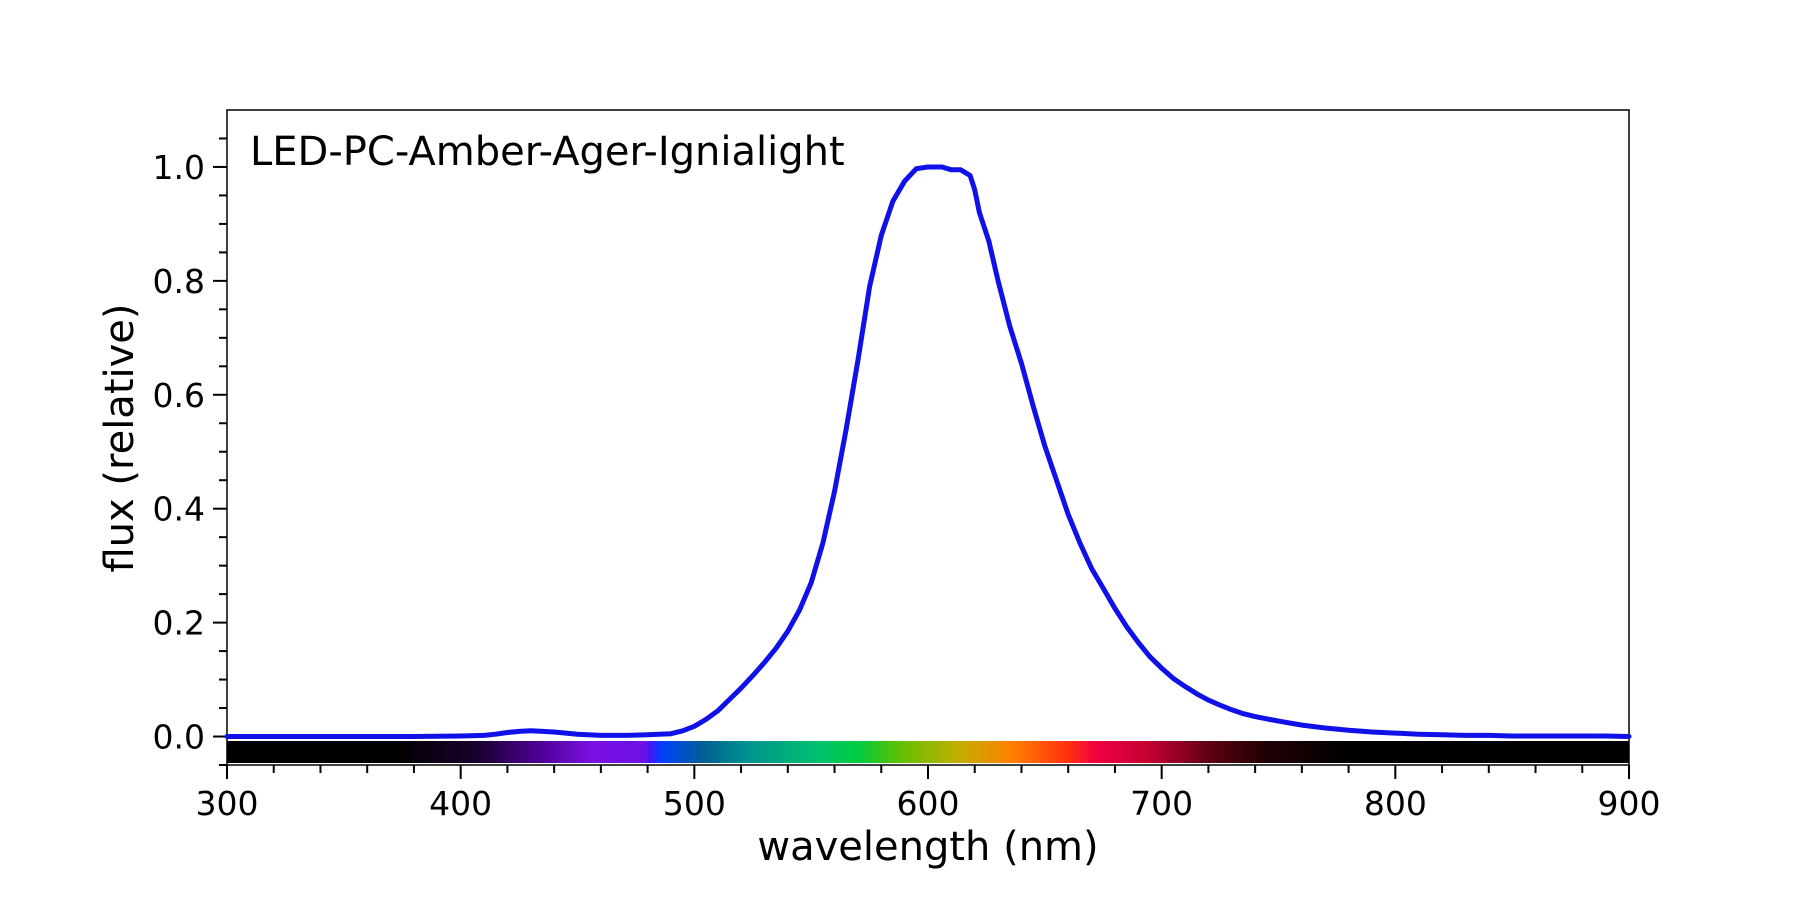  Describe the element at coordinates (179, 509) in the screenshot. I see `y-tick-label: 0.4` at that location.